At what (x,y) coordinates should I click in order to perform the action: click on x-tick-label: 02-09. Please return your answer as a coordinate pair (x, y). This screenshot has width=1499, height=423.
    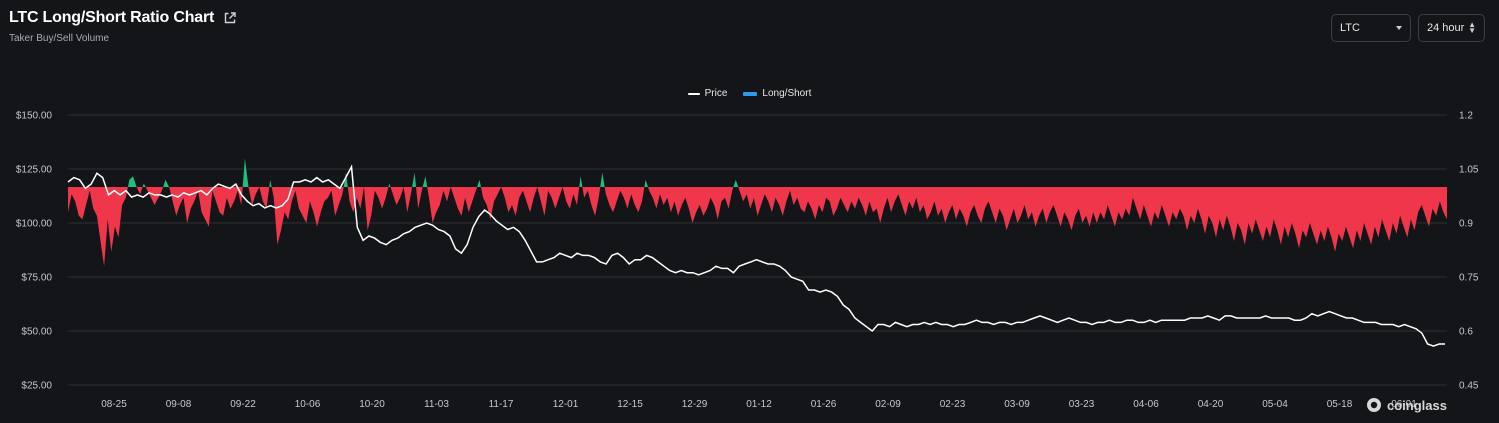
    Looking at the image, I should click on (888, 404).